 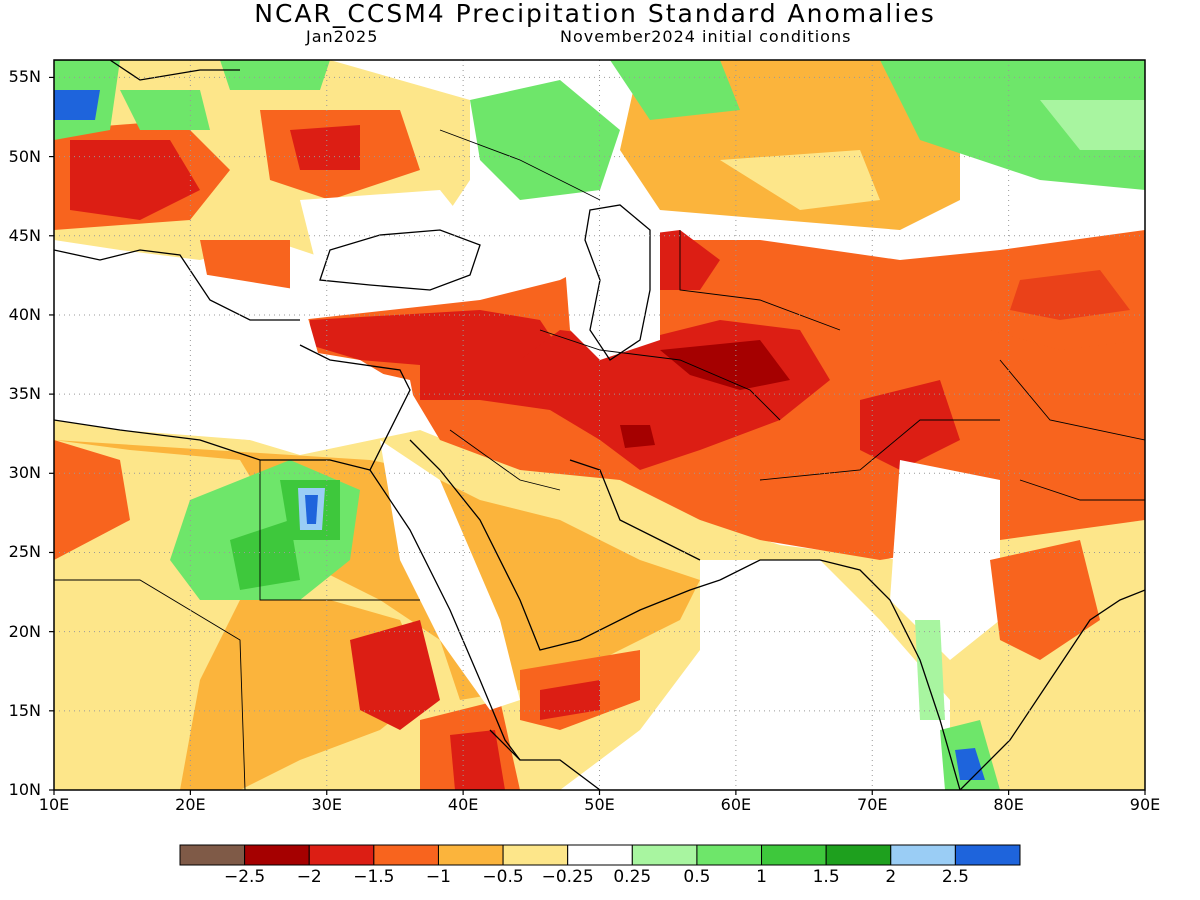 I want to click on colorbar-label: −2, so click(x=309, y=877).